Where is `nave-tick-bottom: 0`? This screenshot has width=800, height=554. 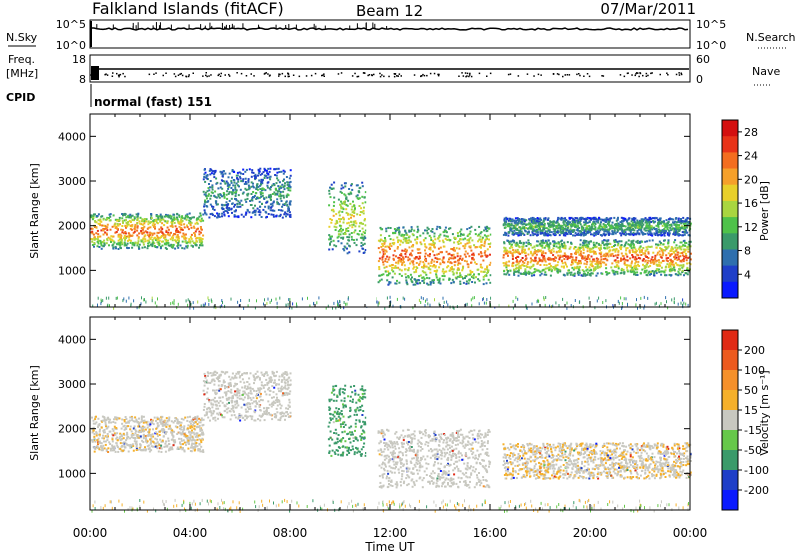
nave-tick-bottom: 0 is located at coordinates (699, 79).